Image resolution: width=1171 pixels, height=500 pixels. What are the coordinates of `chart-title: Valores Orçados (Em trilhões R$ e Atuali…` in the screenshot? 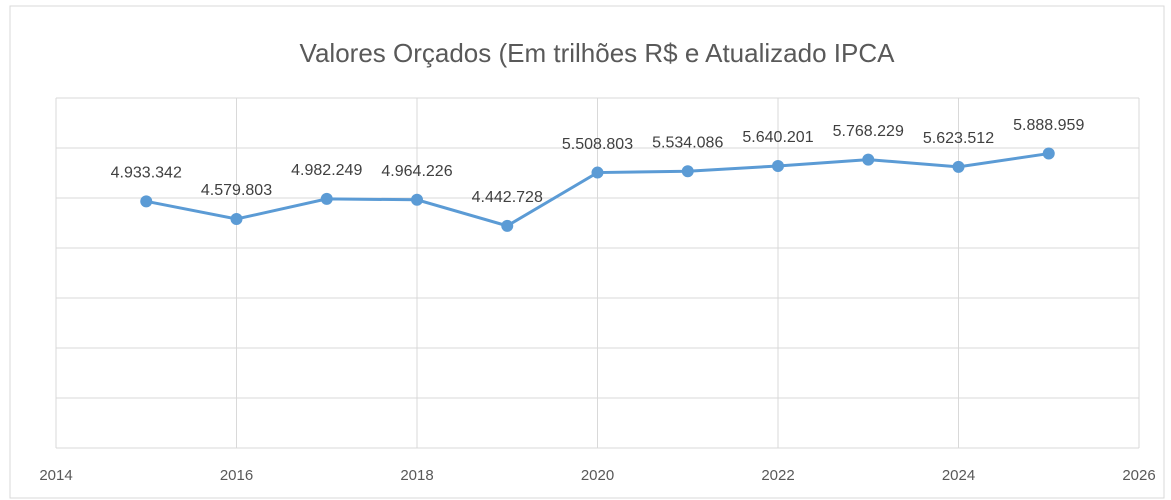 It's located at (598, 53).